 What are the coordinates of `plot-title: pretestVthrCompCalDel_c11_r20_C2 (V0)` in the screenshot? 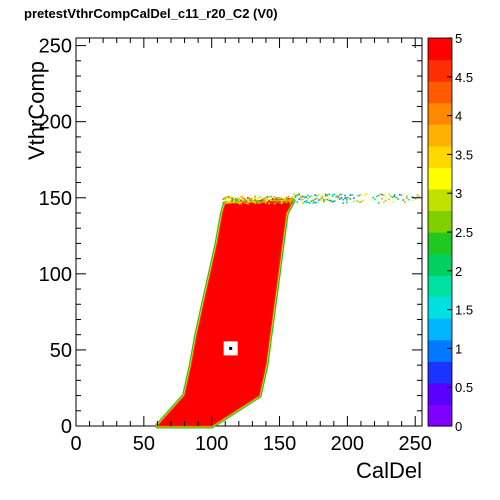 It's located at (151, 13).